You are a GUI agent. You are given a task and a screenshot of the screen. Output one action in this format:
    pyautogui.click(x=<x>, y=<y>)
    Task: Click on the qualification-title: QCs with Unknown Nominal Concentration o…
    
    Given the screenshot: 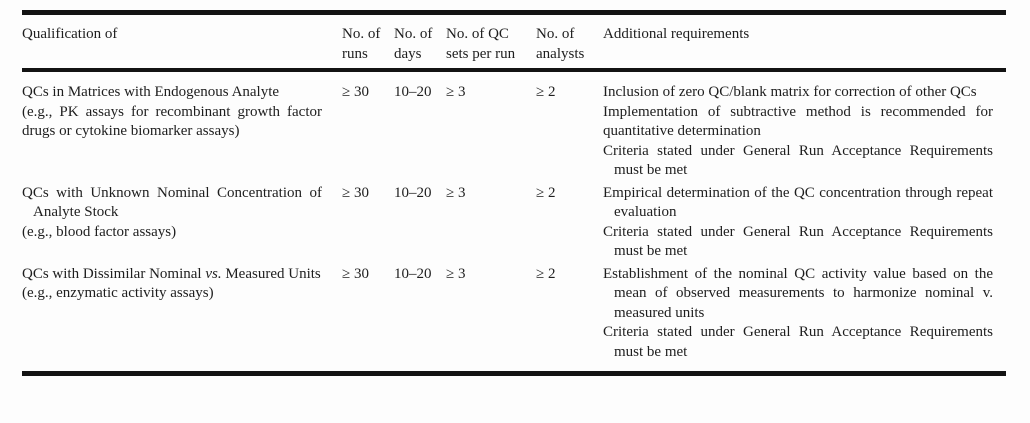 What is the action you would take?
    pyautogui.click(x=172, y=203)
    